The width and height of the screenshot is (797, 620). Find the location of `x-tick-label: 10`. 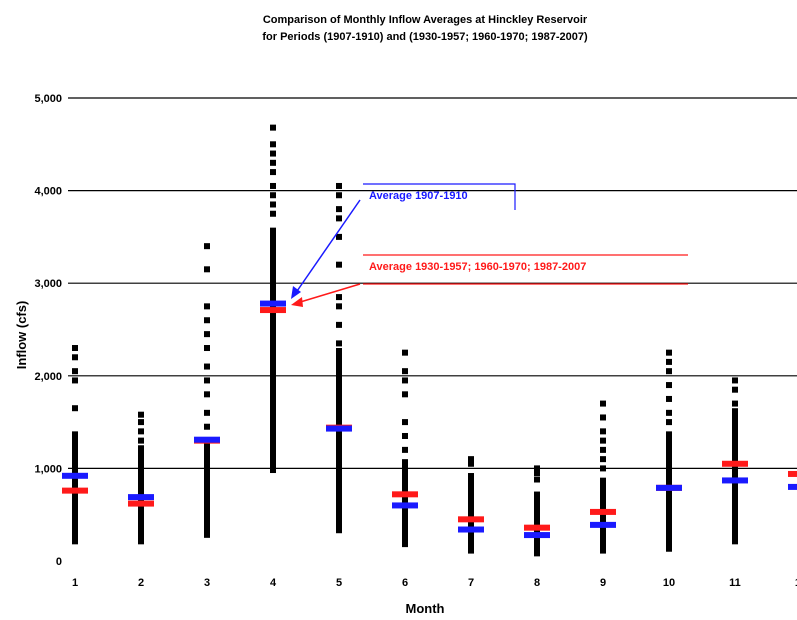

x-tick-label: 10 is located at coordinates (669, 583).